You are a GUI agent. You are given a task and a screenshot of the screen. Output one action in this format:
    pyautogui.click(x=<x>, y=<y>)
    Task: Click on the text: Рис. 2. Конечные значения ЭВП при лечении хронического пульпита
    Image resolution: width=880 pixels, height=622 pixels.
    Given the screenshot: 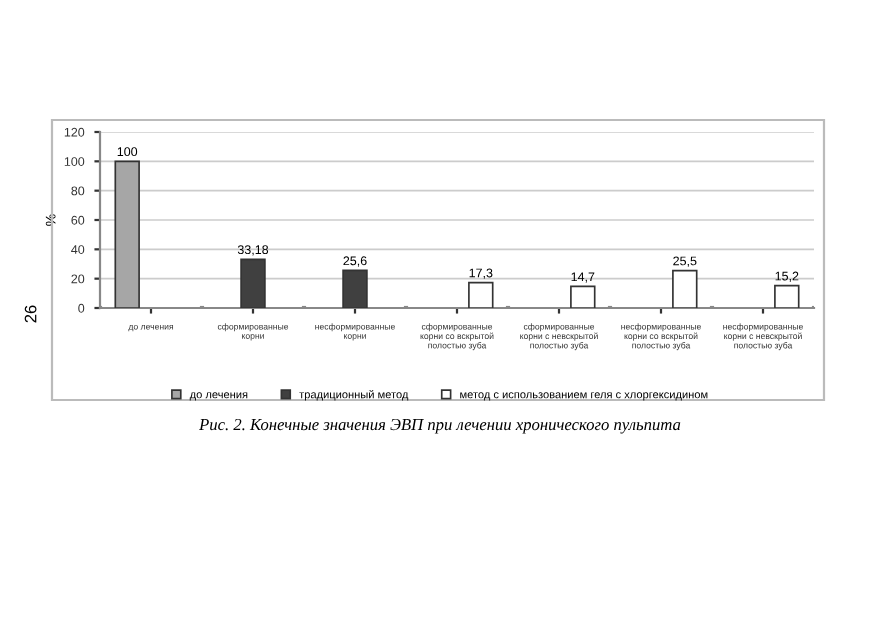 What is the action you would take?
    pyautogui.click(x=440, y=426)
    